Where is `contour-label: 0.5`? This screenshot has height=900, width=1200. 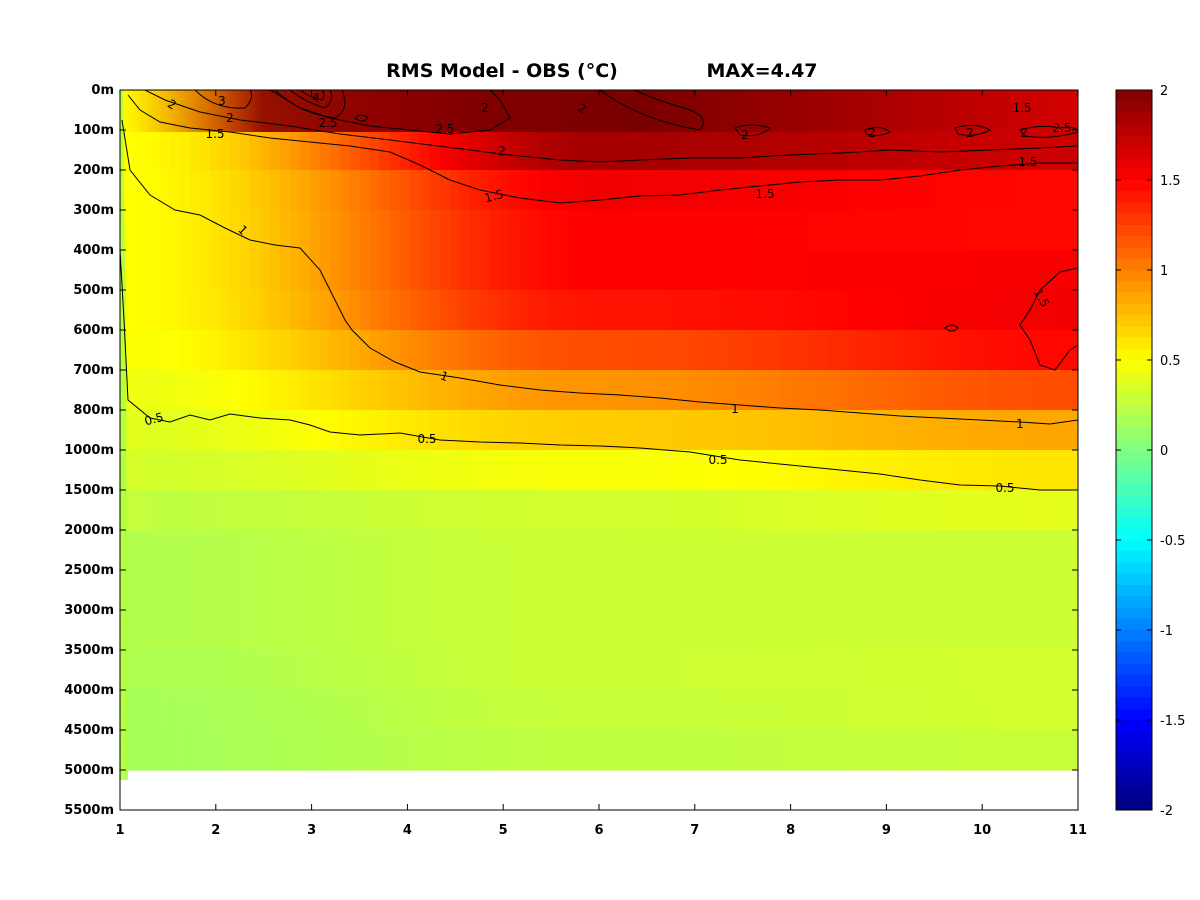 contour-label: 0.5 is located at coordinates (1004, 488).